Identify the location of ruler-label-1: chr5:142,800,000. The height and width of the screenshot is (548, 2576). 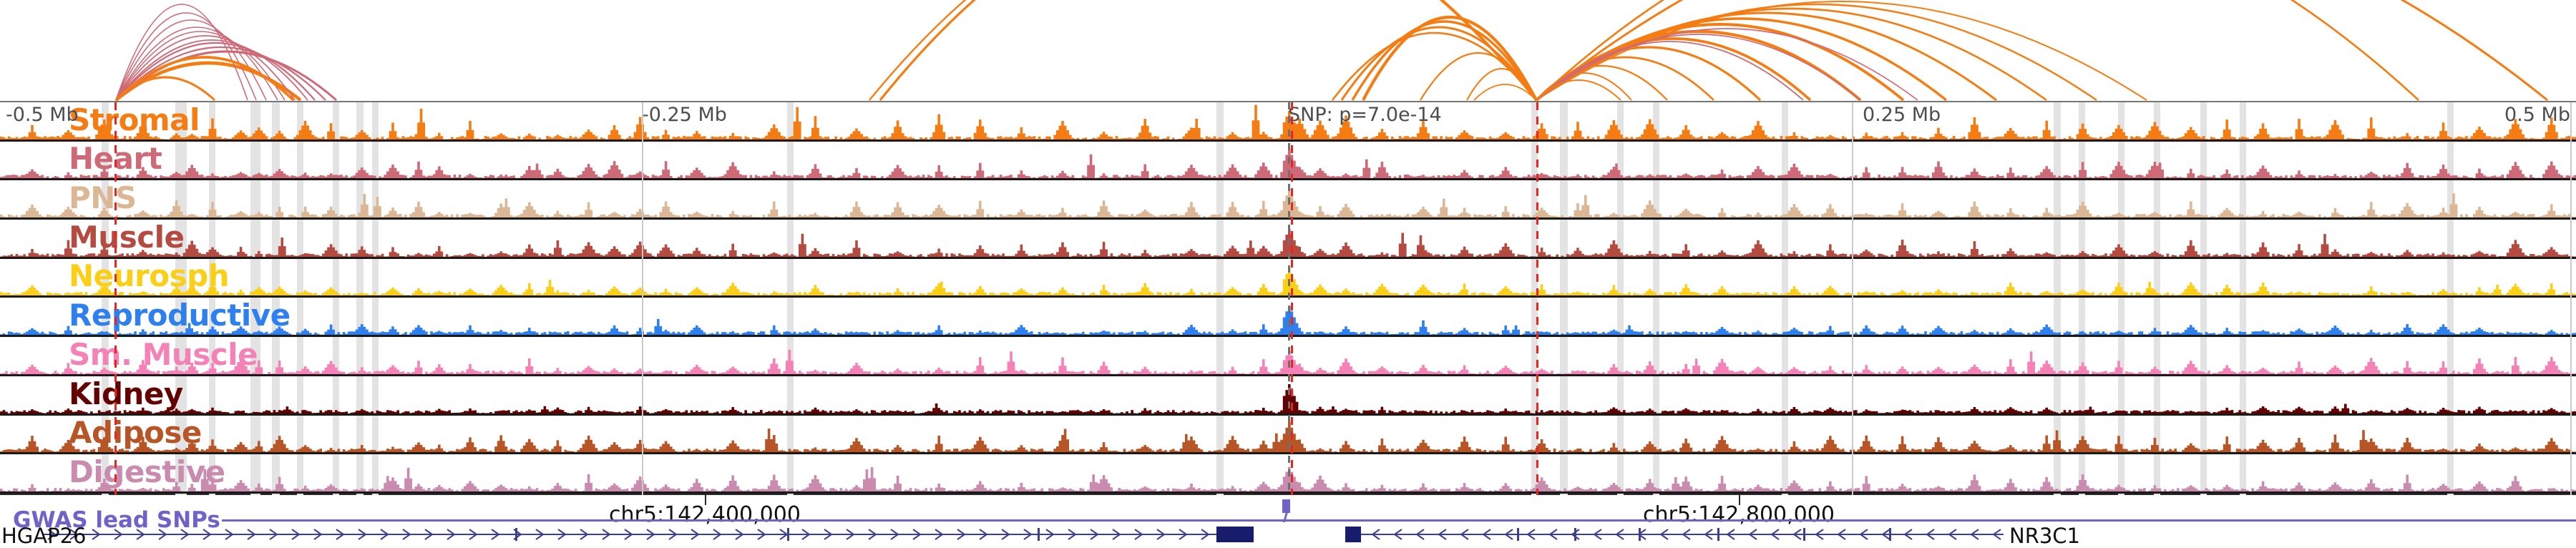
(1739, 514).